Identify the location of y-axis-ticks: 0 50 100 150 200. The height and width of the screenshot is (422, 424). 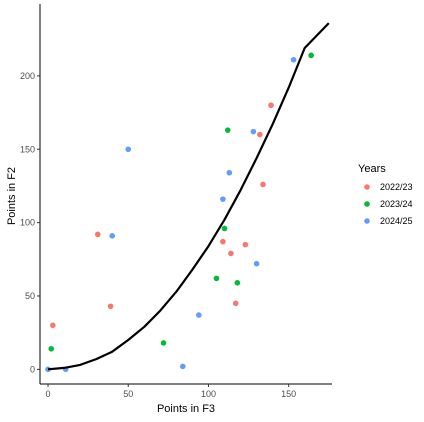
(30, 222).